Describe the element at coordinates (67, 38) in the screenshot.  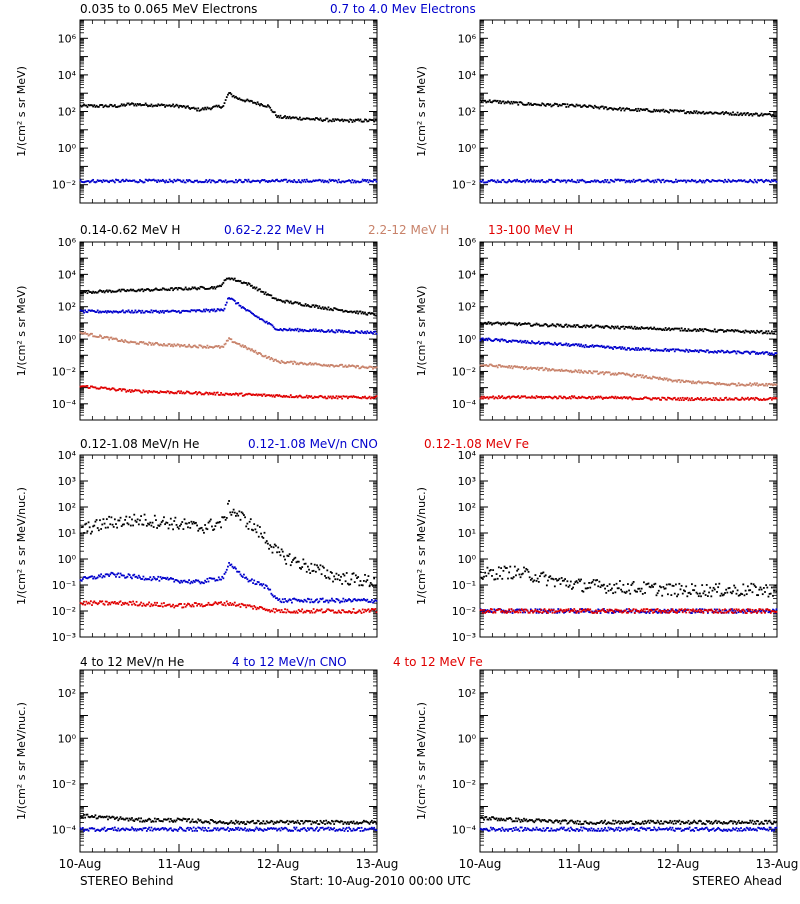
I see `y-tick-label: 10⁶` at that location.